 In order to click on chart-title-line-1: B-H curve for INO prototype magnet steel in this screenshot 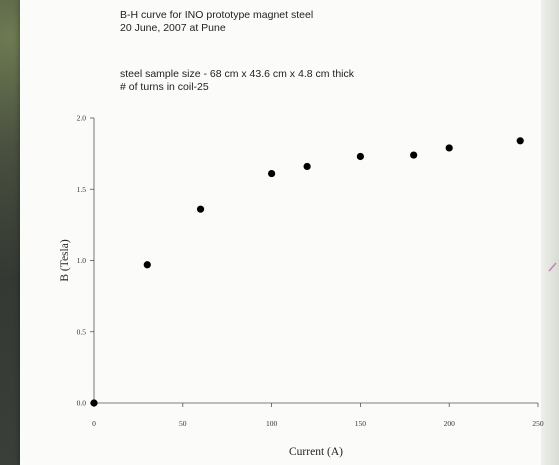, I will do `click(217, 15)`.